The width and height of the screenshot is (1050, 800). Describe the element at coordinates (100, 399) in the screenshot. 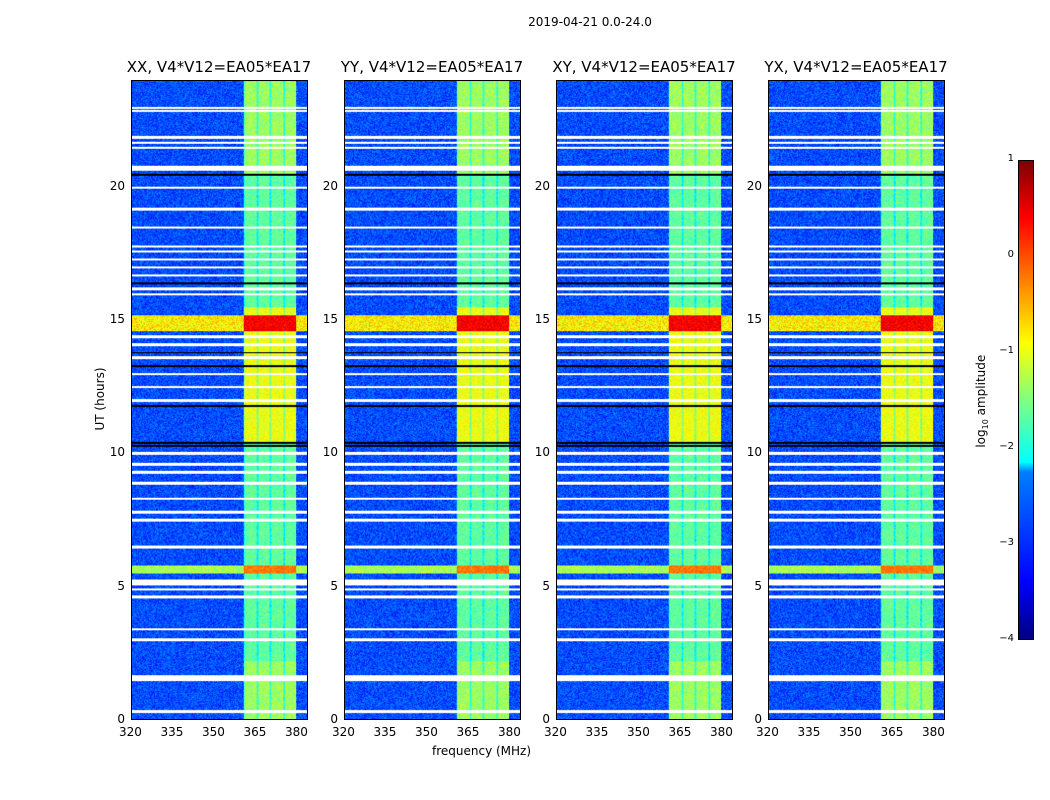

I see `y-axis-label: UT (hours)` at that location.